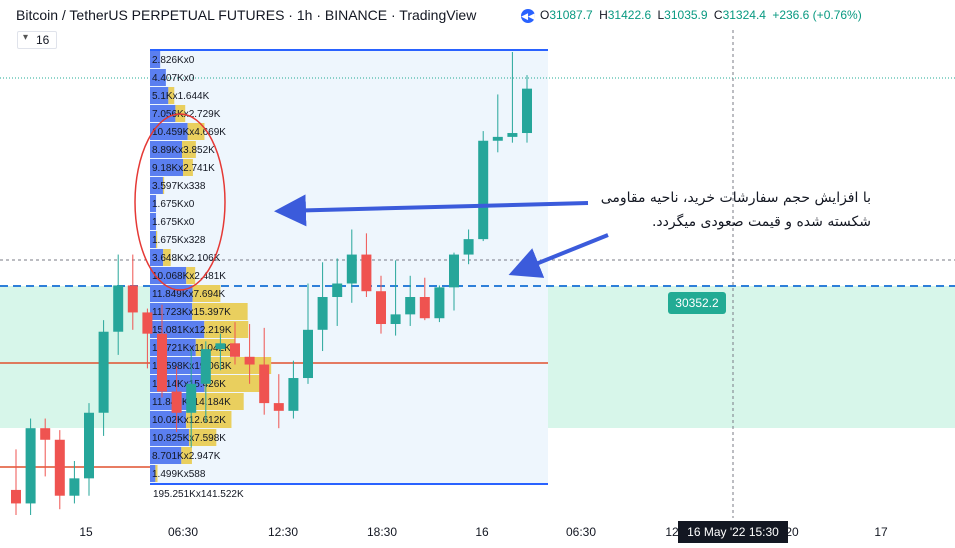 This screenshot has height=548, width=955. I want to click on change-value: +236.6 (+0.76%), so click(817, 15).